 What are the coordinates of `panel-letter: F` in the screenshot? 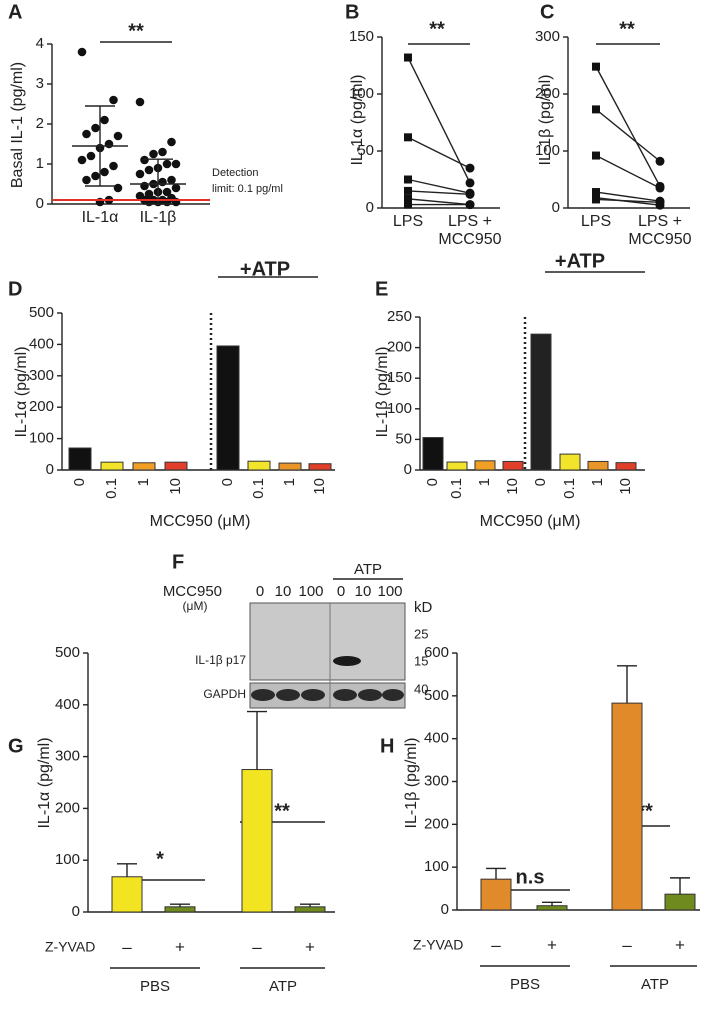 It's located at (178, 562).